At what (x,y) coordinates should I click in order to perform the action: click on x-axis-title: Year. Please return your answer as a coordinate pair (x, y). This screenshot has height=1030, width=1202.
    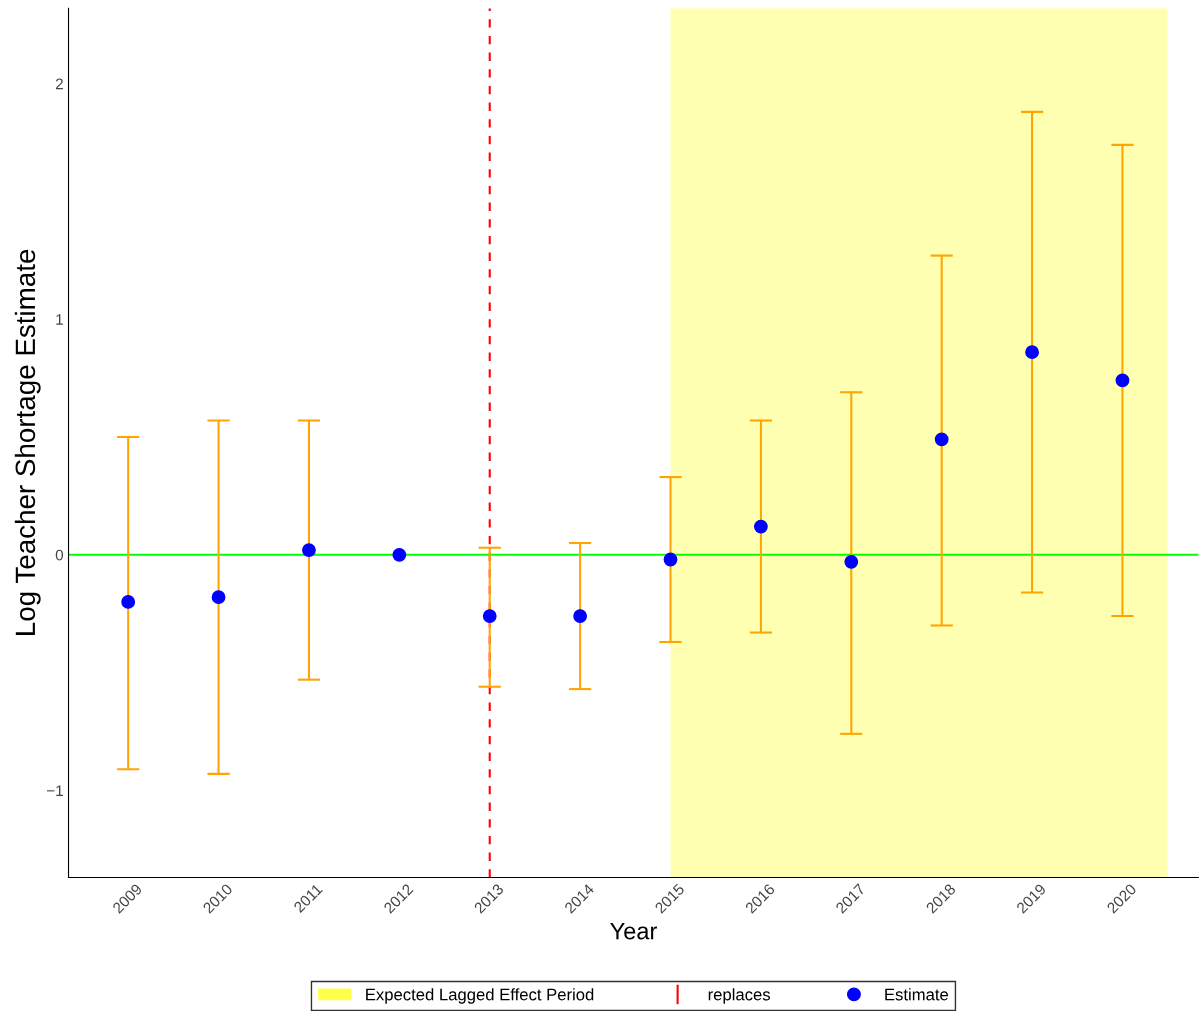
    Looking at the image, I should click on (633, 931).